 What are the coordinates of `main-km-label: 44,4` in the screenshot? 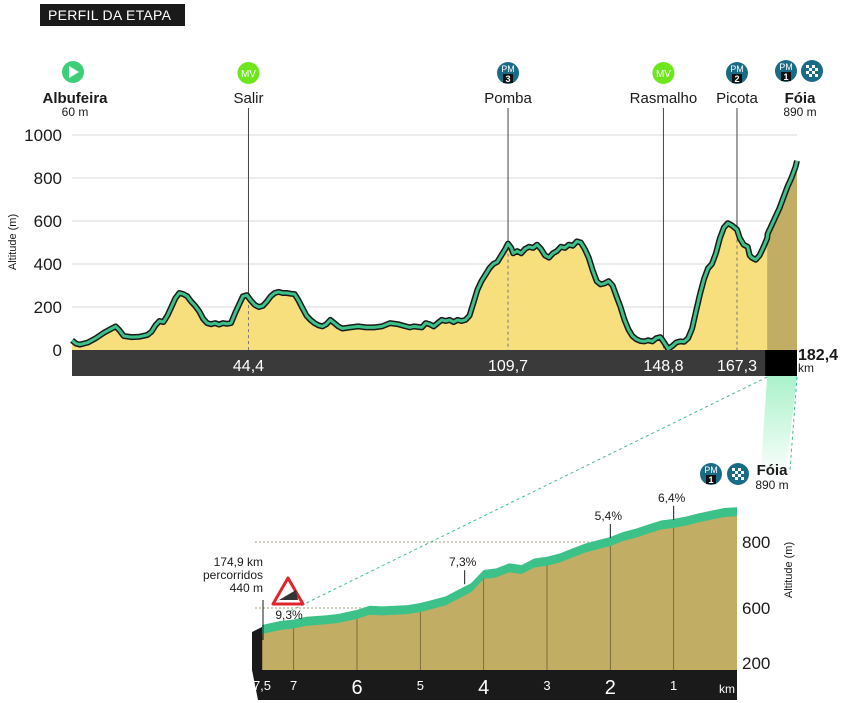 It's located at (248, 366).